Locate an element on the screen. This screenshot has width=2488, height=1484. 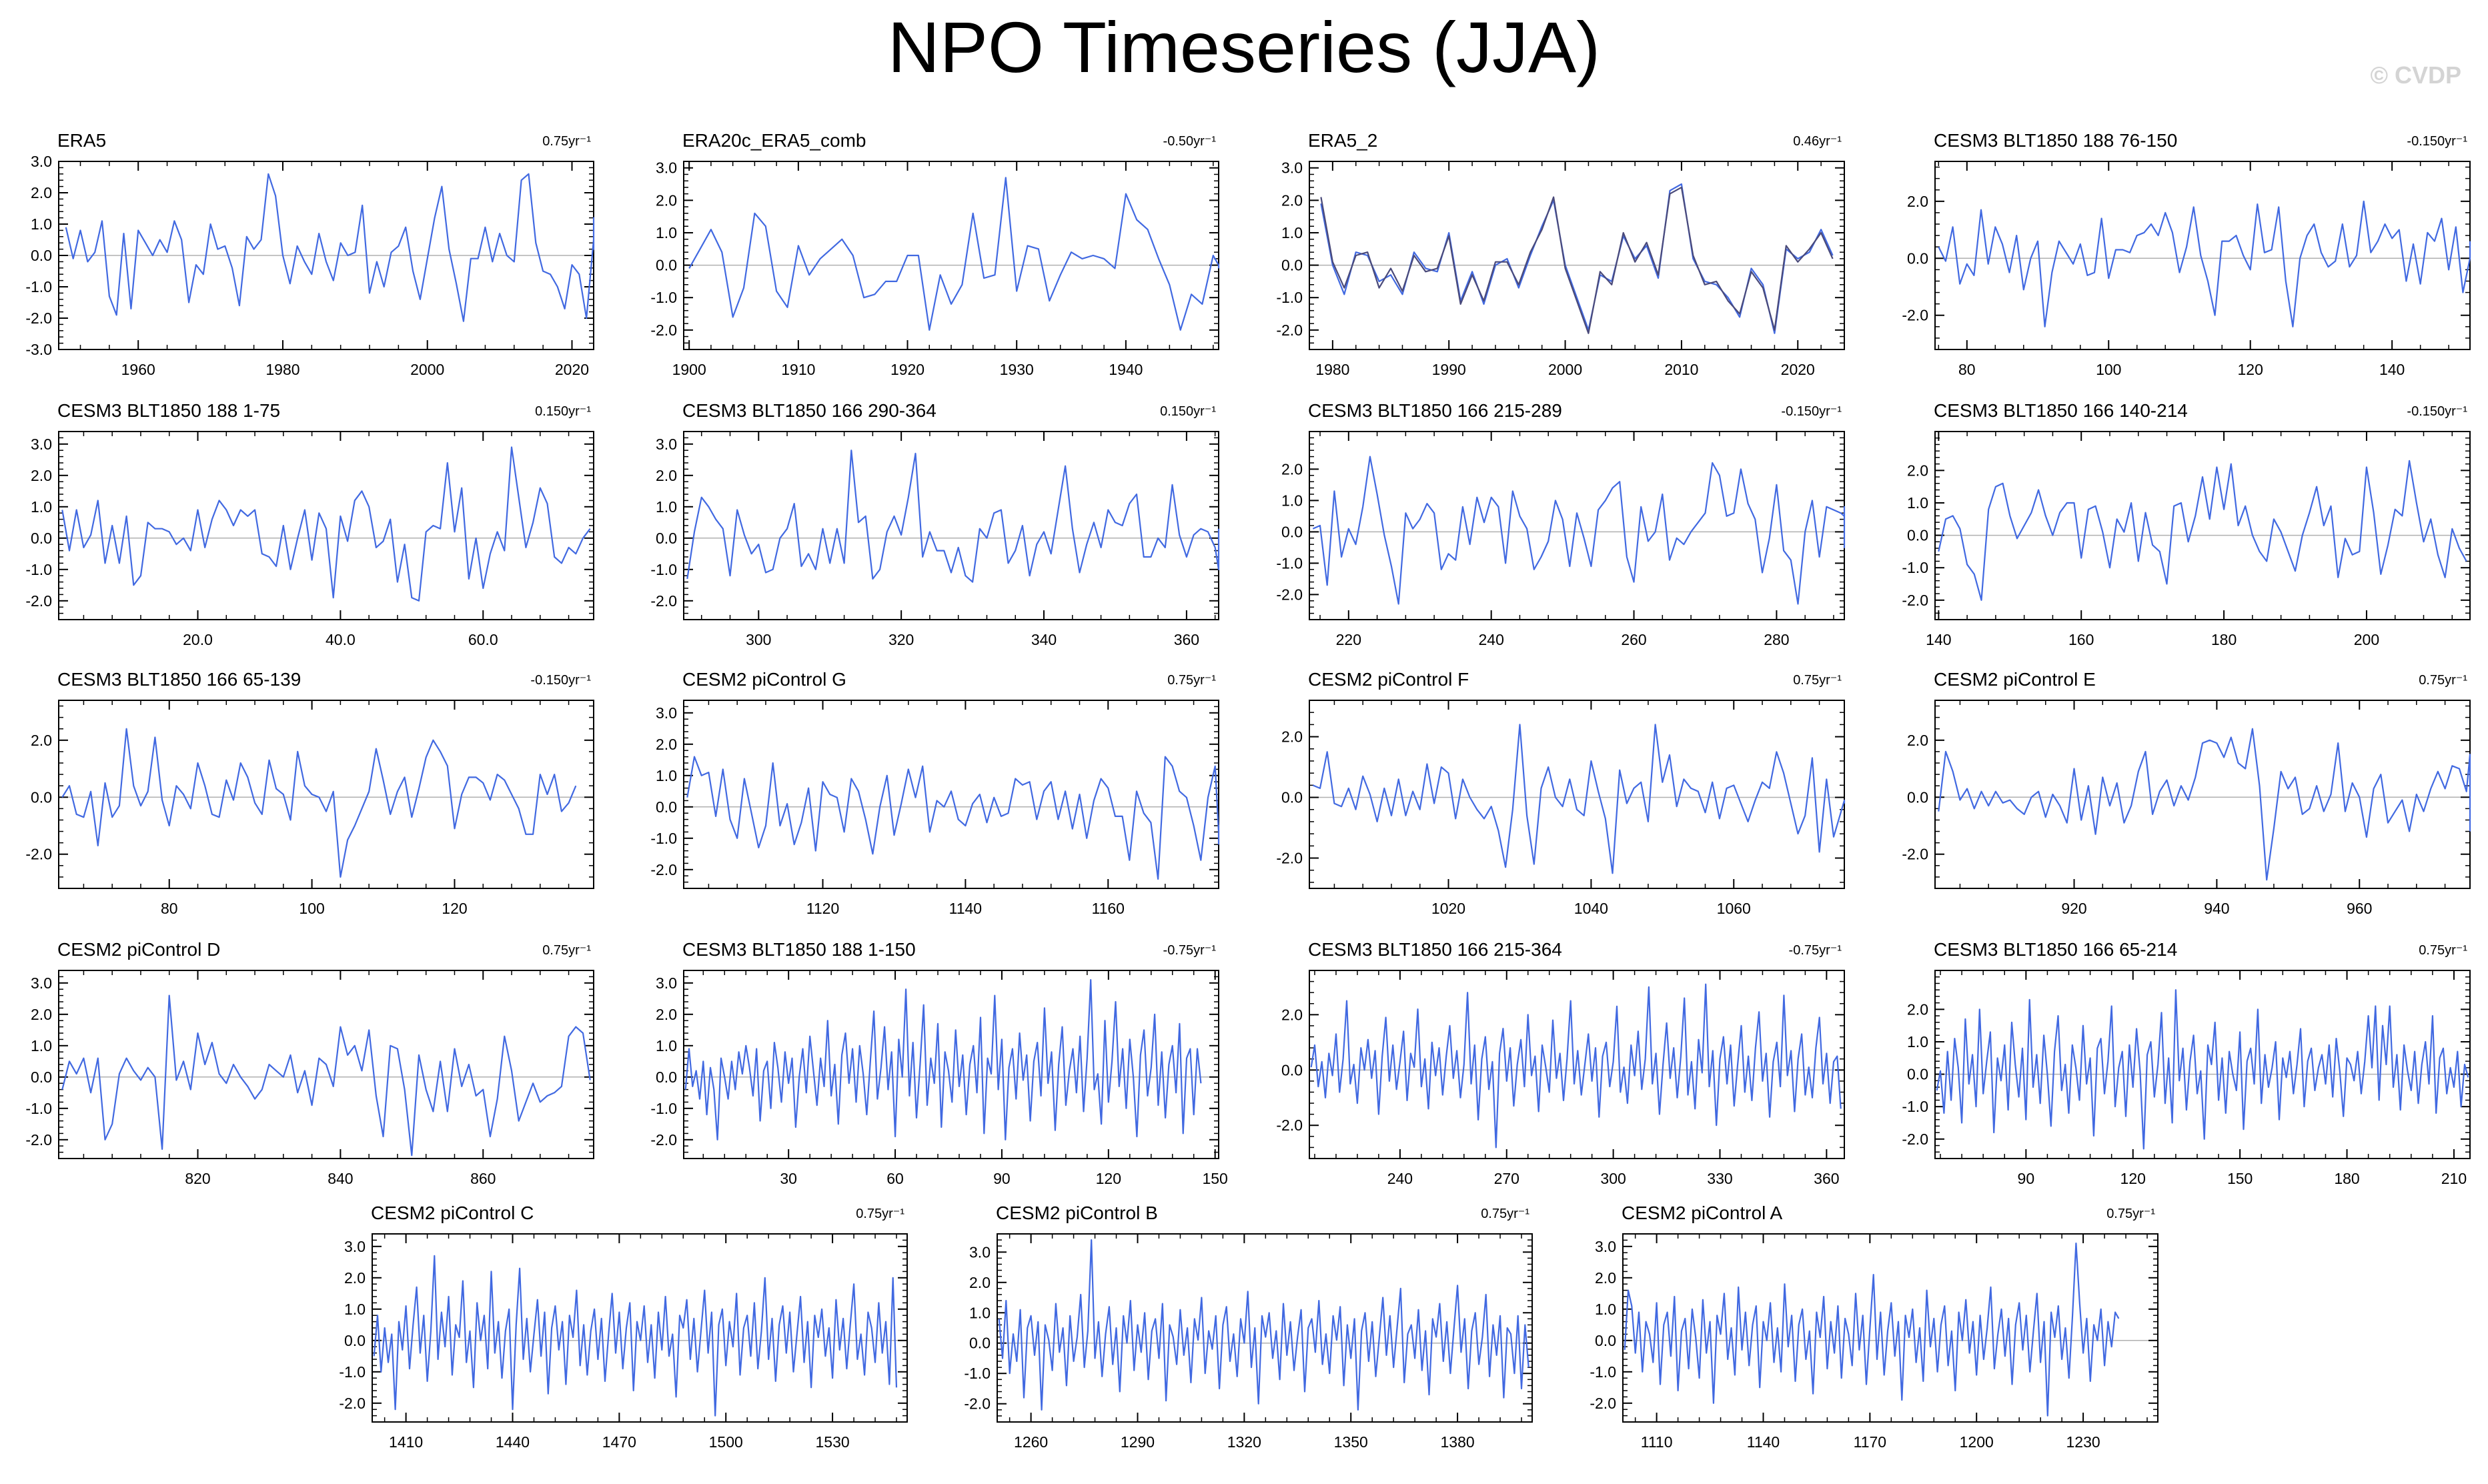
x-tick-label: 60 is located at coordinates (895, 1178).